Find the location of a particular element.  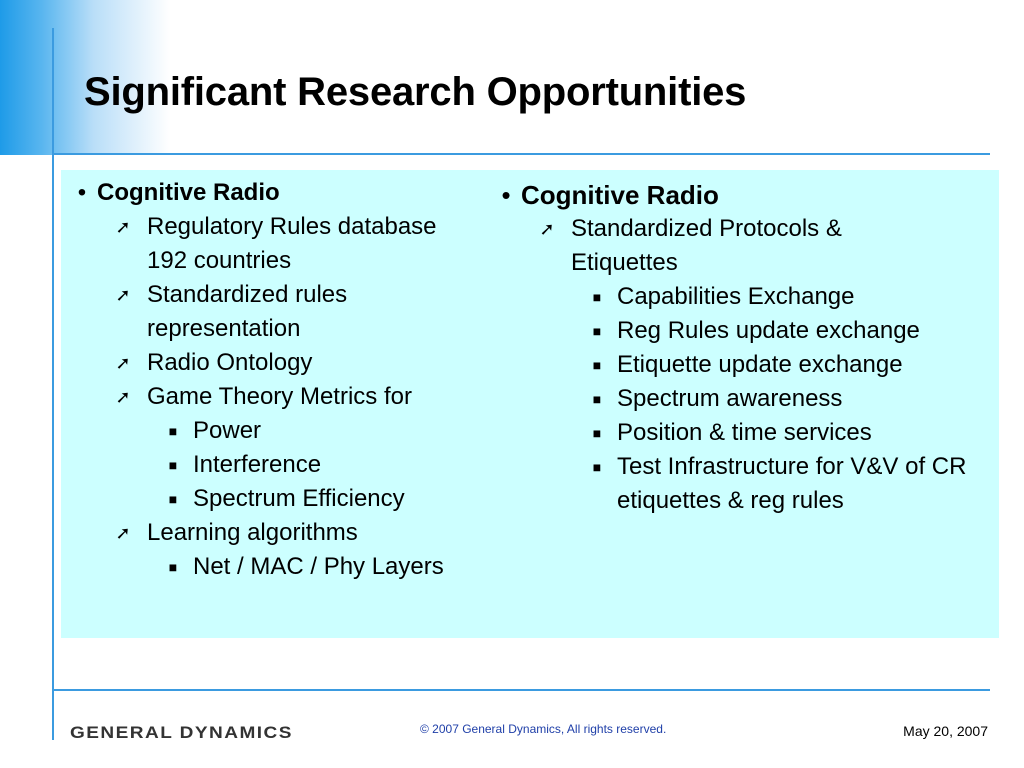

list-item: ■ Reg Rules update exchange is located at coordinates (743, 331).